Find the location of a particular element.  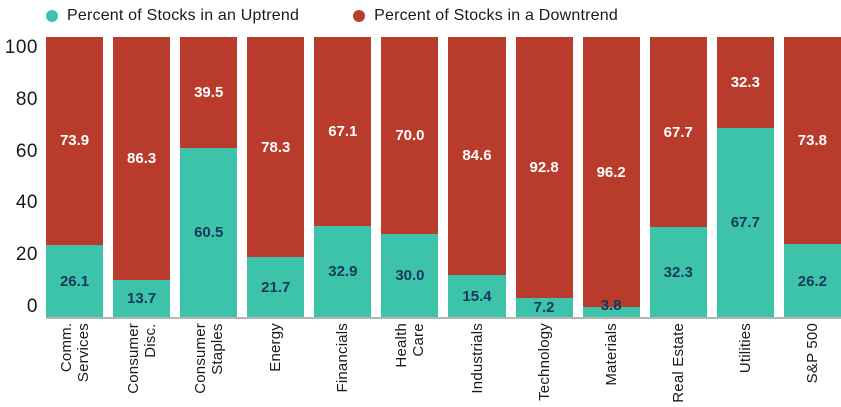

downtrend-value-label: 78.3 is located at coordinates (276, 147).